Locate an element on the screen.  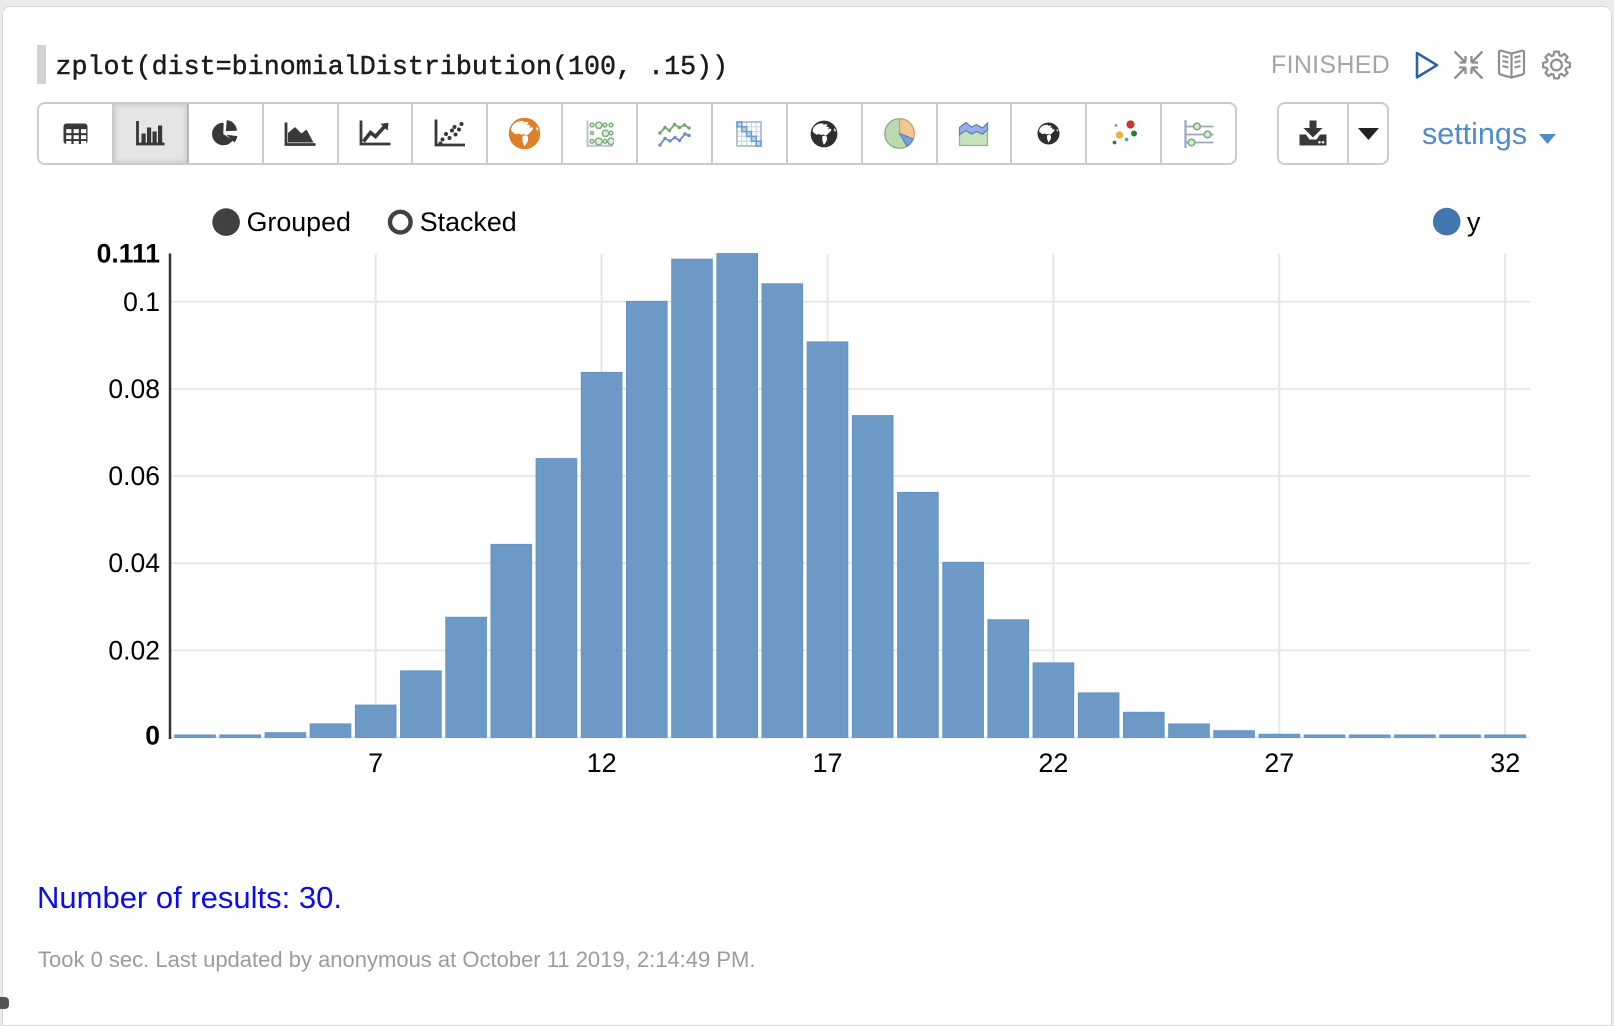
svg-text: 17 is located at coordinates (827, 763).